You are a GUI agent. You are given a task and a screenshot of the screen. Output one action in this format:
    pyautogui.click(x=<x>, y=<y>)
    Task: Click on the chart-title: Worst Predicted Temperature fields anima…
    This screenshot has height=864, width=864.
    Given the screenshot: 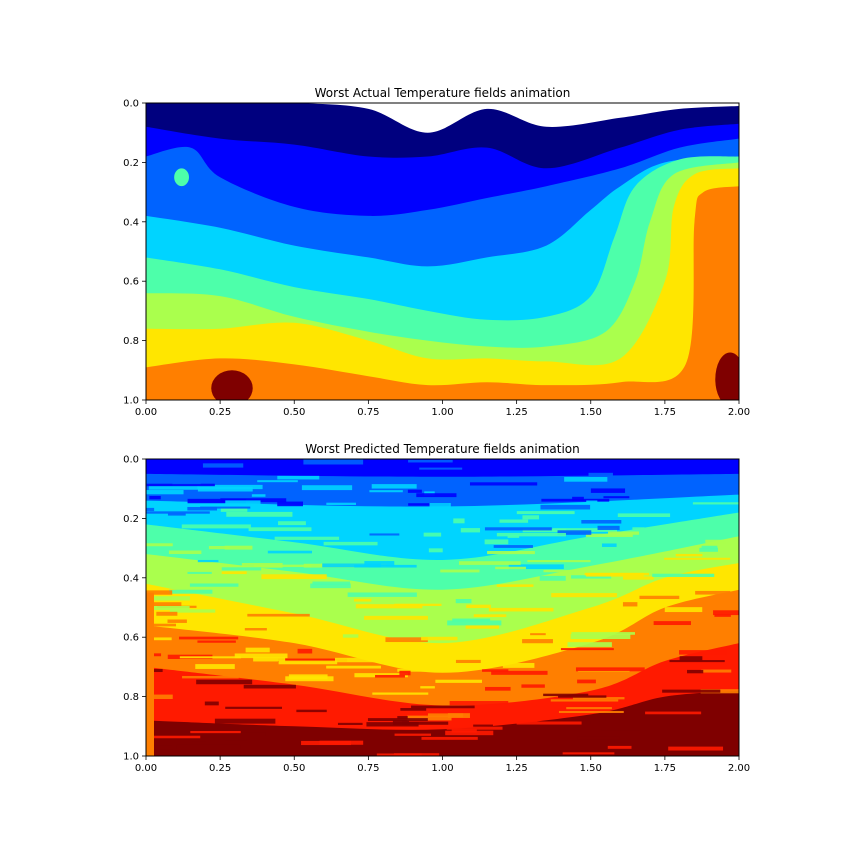 What is the action you would take?
    pyautogui.click(x=442, y=449)
    